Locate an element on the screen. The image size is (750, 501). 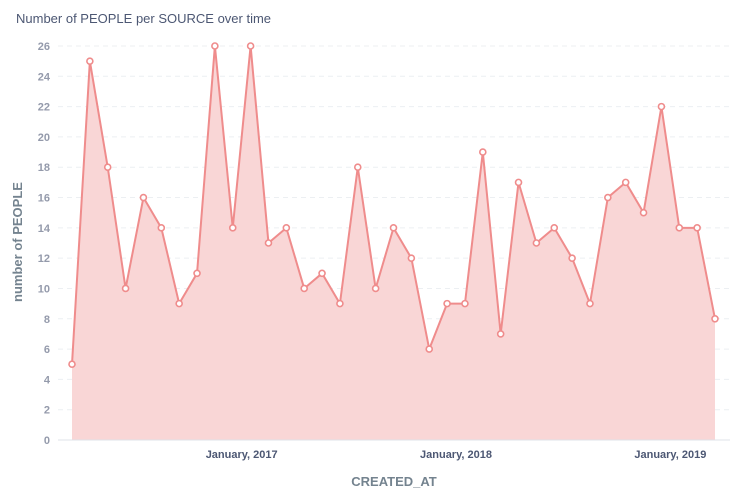
x-tick-label: January, 2018 is located at coordinates (456, 455).